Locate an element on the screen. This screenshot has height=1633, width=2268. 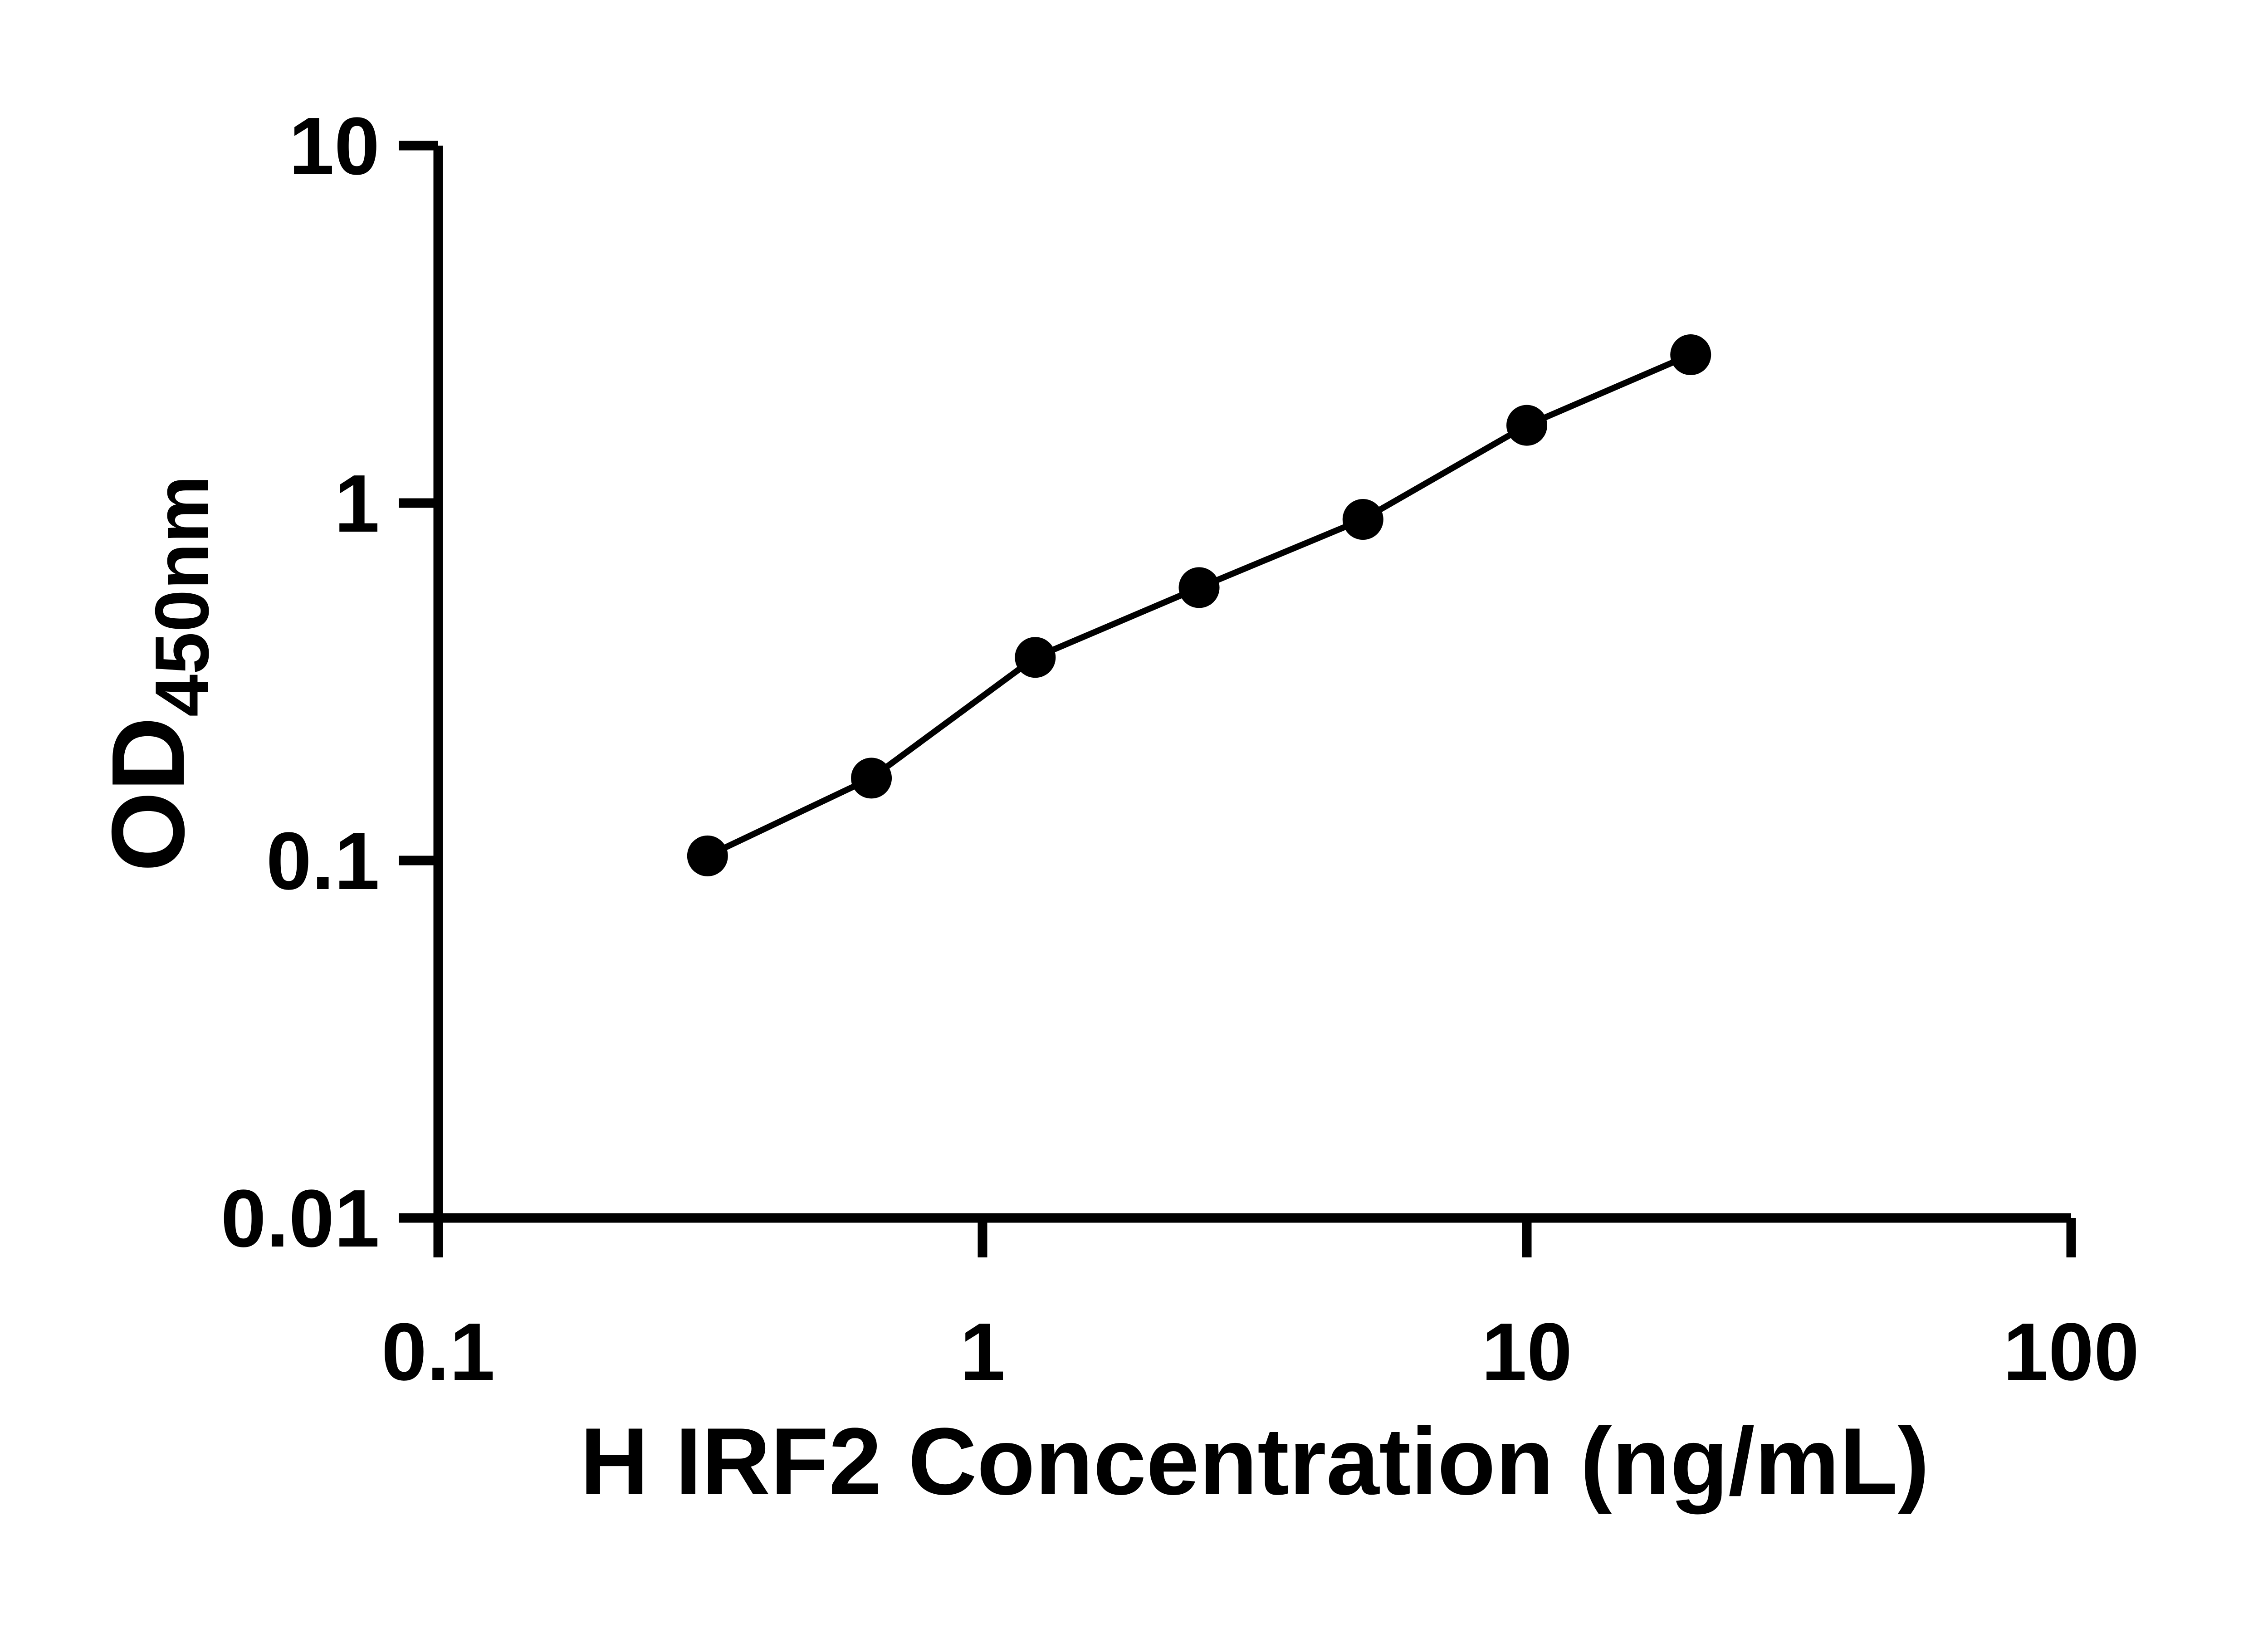
x-tick-label: 10 is located at coordinates (1527, 1352).